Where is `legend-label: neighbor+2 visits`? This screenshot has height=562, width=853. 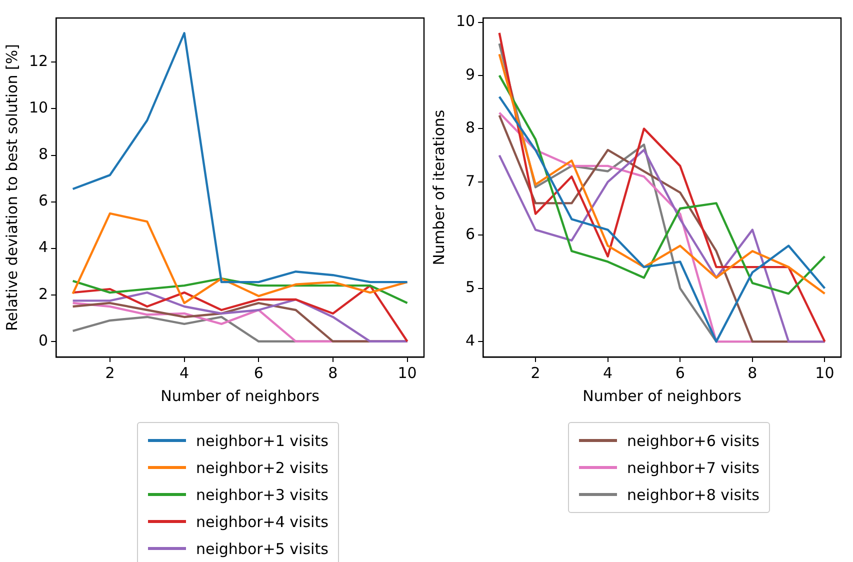
legend-label: neighbor+2 visits is located at coordinates (262, 467).